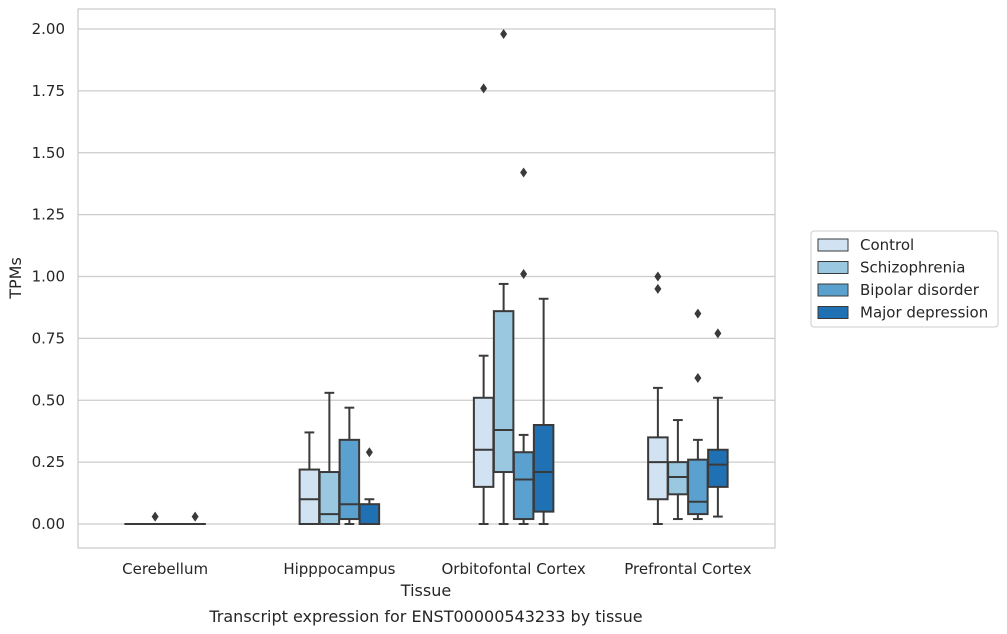 Image resolution: width=1007 pixels, height=634 pixels. I want to click on legend-label: Major depression, so click(924, 313).